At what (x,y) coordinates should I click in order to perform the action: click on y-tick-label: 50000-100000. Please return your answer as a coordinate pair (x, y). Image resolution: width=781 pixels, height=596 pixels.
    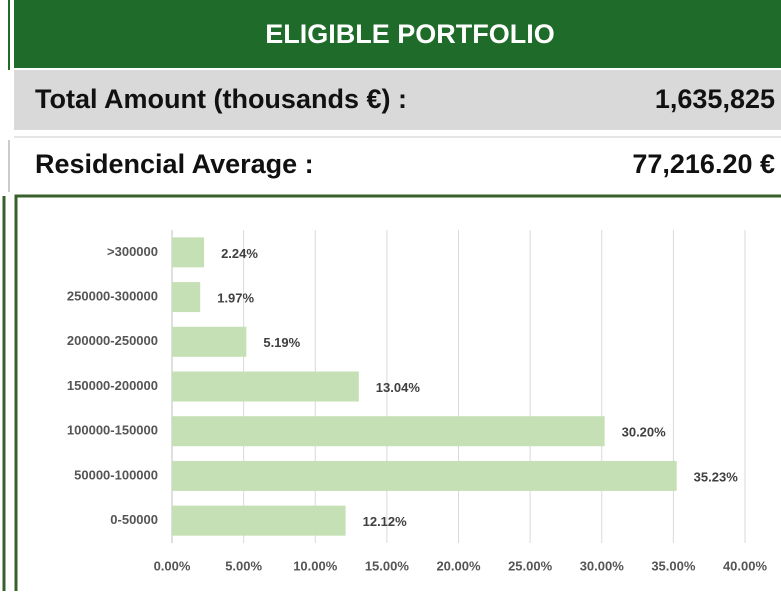
    Looking at the image, I should click on (116, 474).